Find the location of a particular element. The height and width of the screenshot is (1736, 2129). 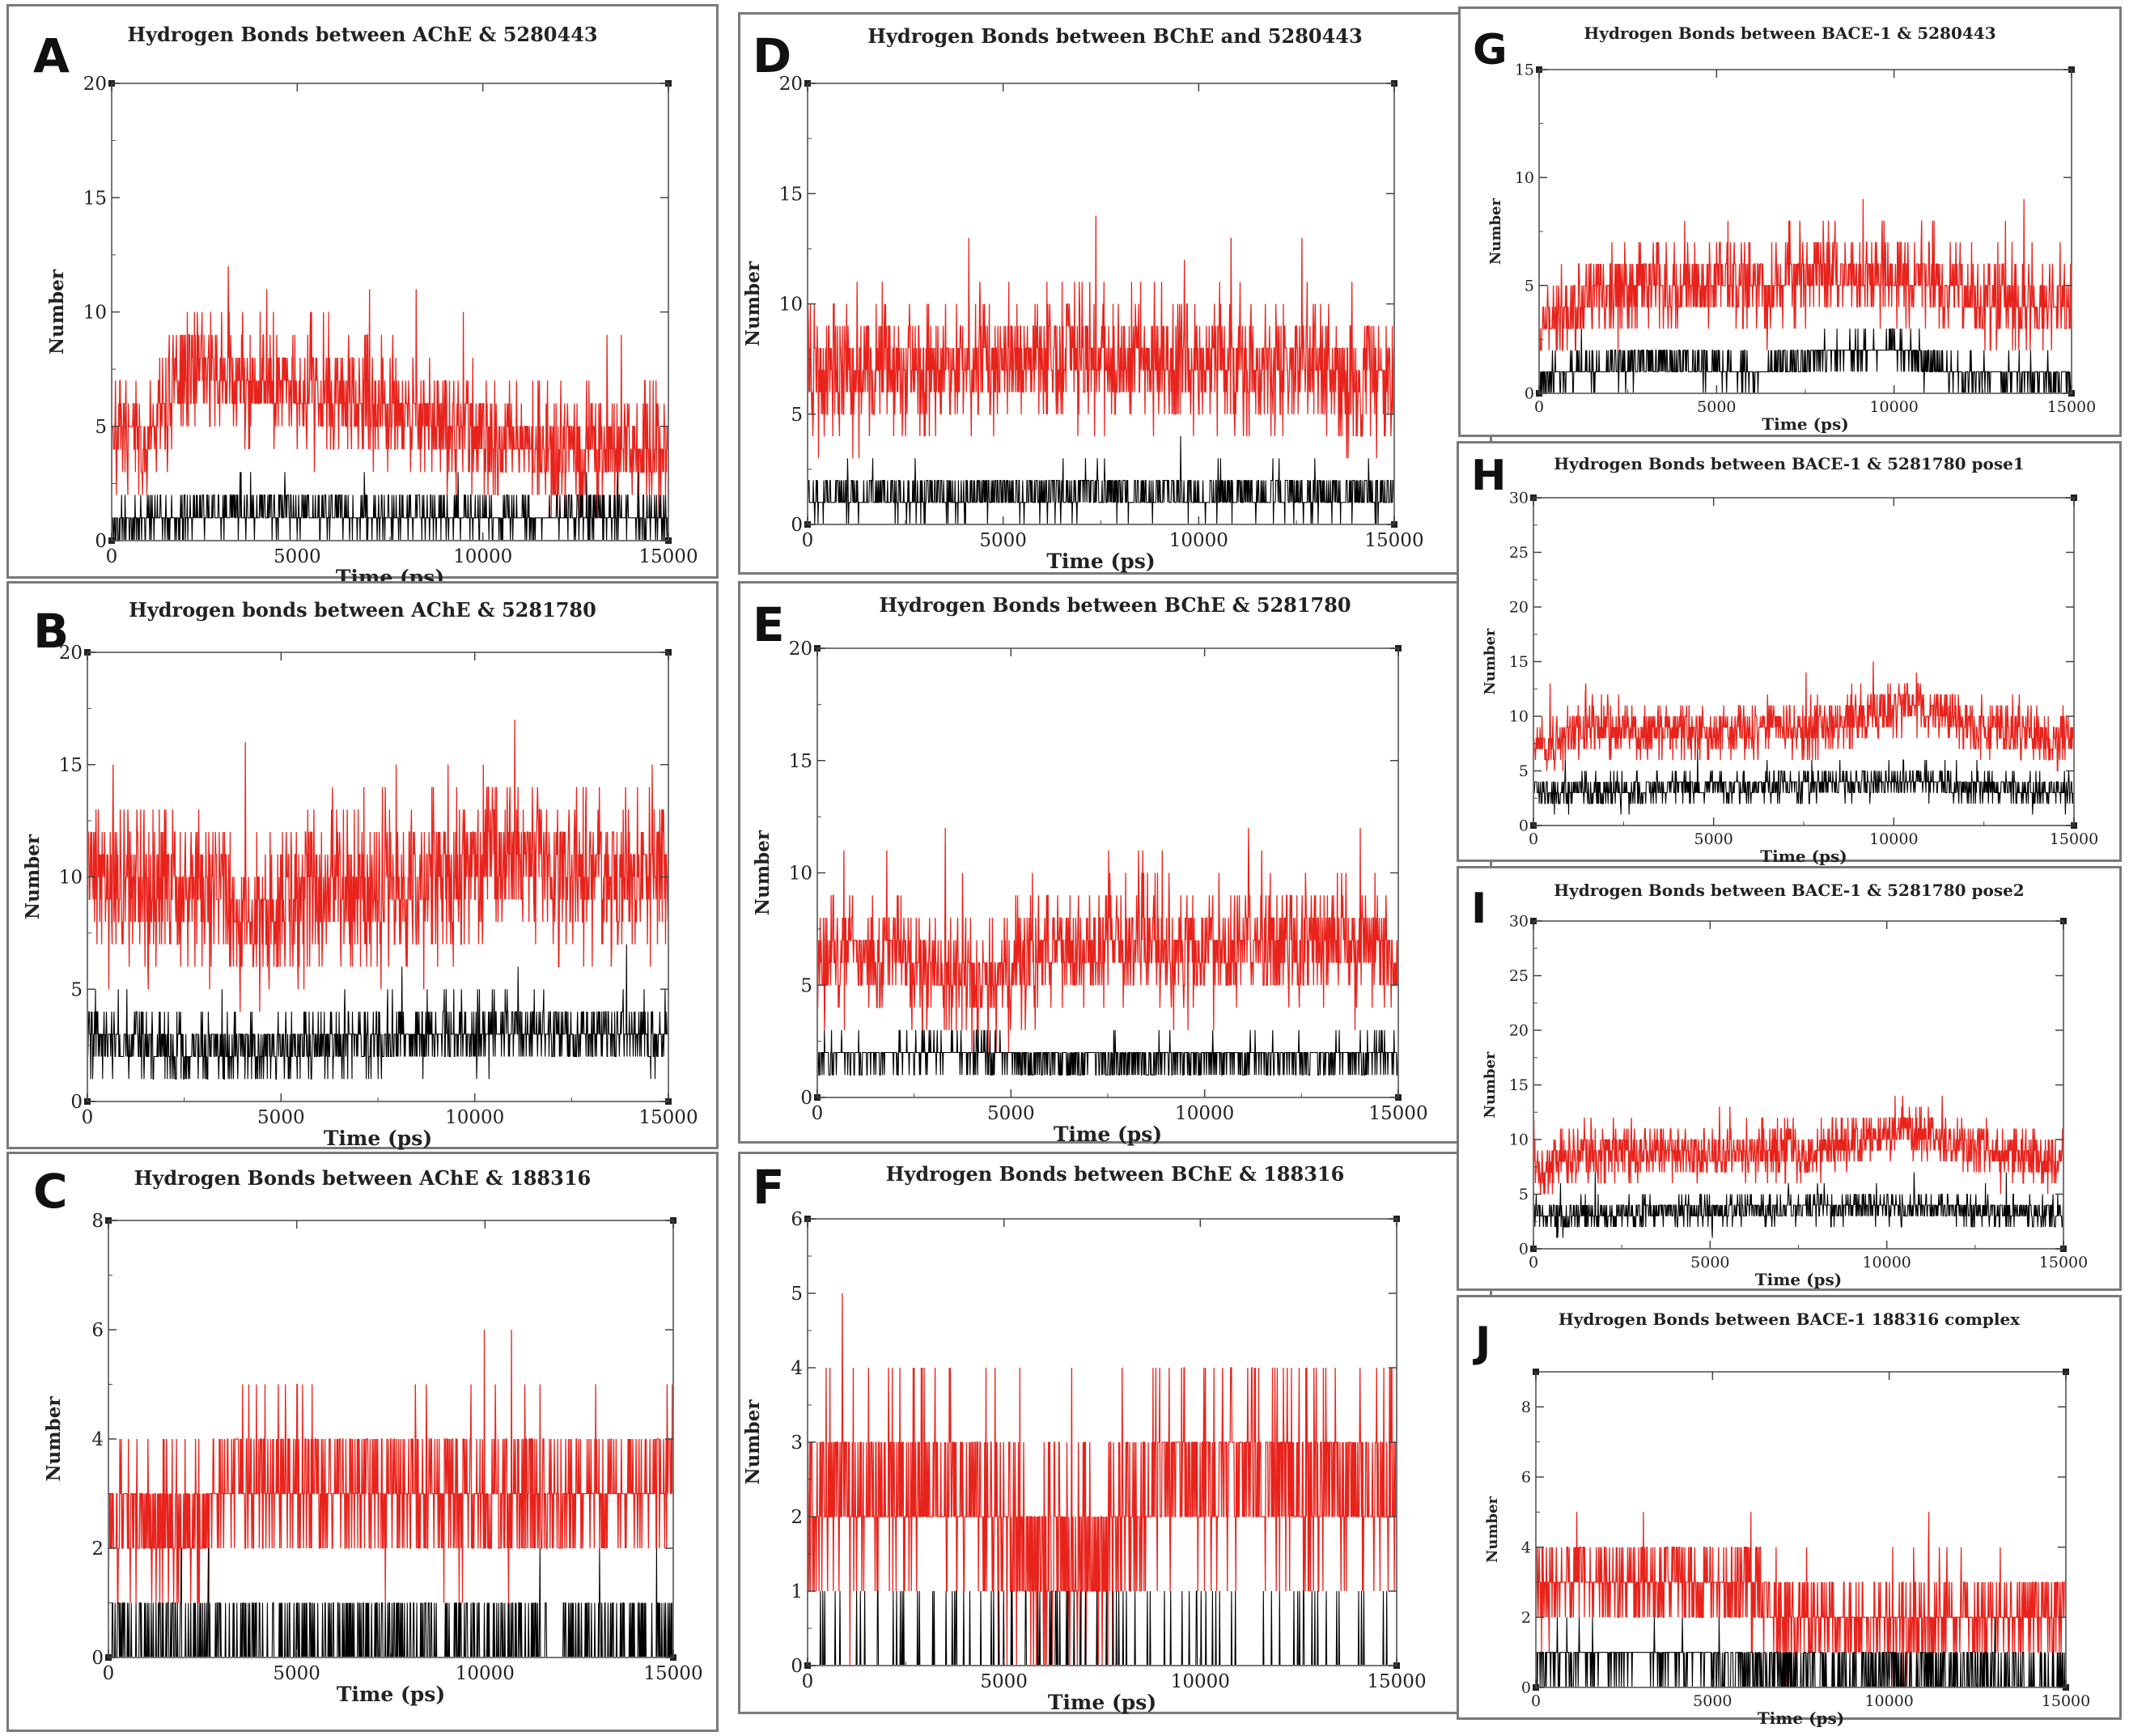

chart-c-plot: 0 2 4 6 8 0 5000 10000 15000 Time (ps) Number is located at coordinates (373, 1458).